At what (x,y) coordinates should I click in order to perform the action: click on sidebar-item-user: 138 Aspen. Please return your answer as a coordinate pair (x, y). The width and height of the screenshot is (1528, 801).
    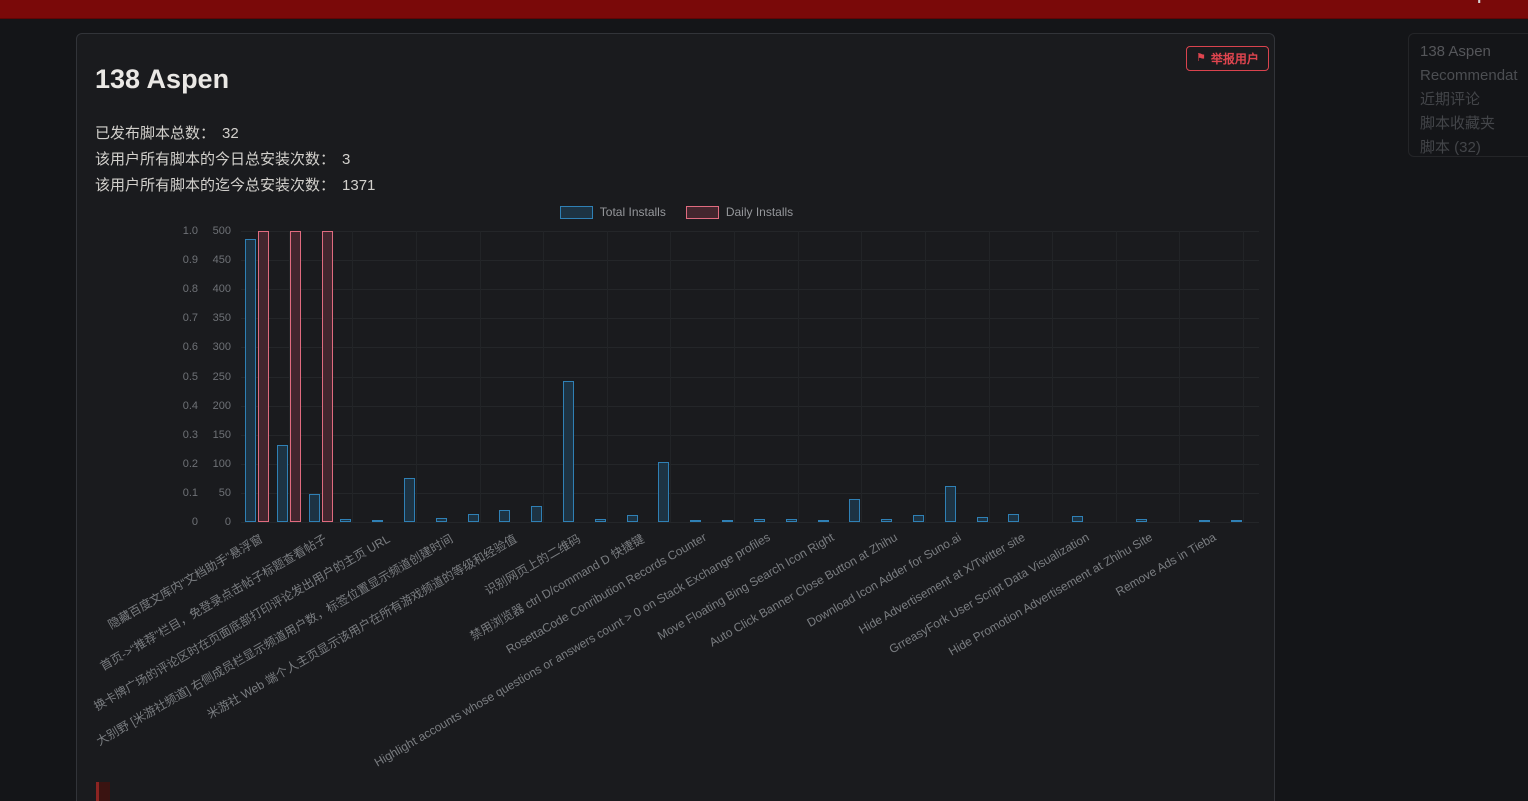
    Looking at the image, I should click on (1455, 51).